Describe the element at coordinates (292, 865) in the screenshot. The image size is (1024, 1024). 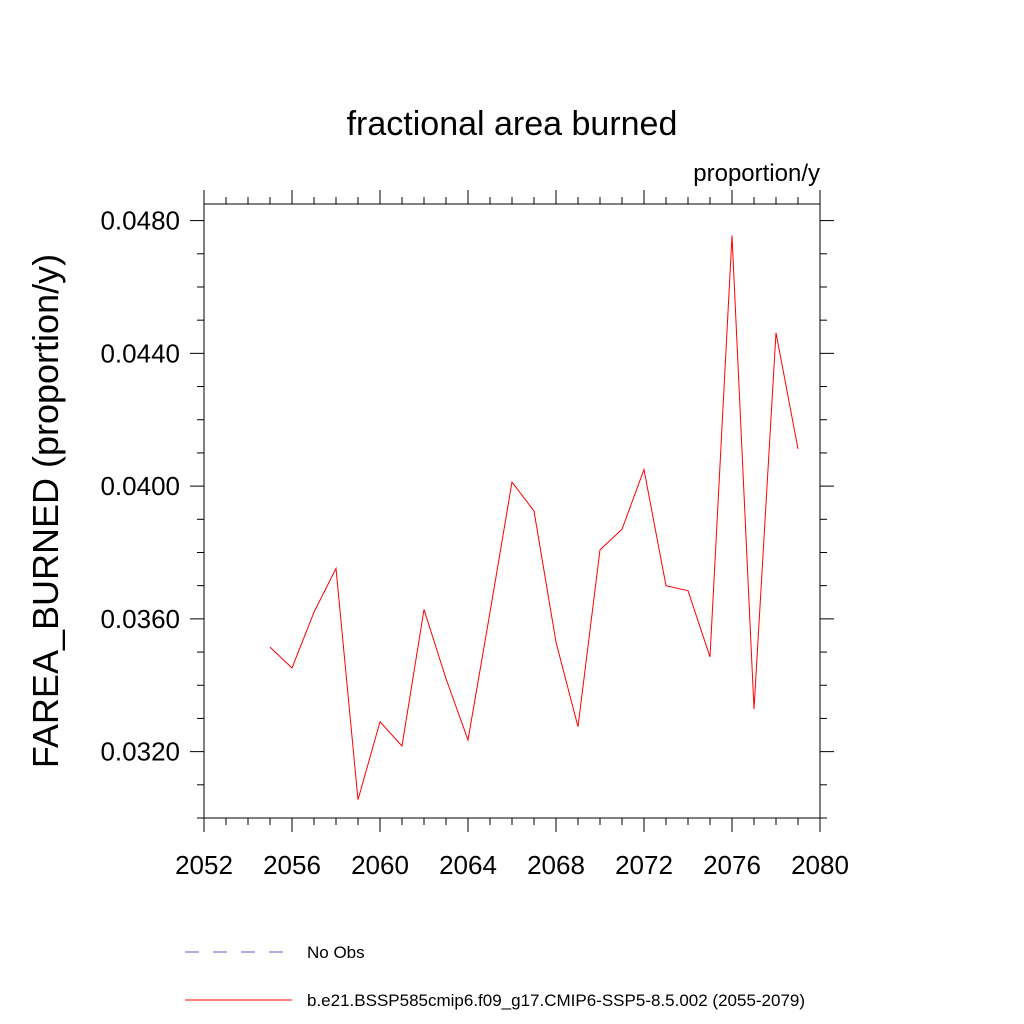
I see `x-tick-label-2056: 2056` at that location.